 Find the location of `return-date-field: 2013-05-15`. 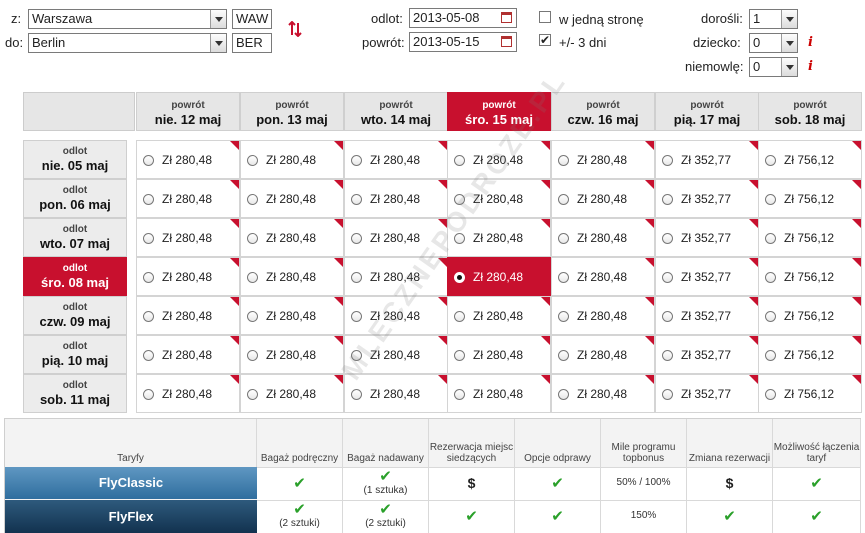

return-date-field: 2013-05-15 is located at coordinates (463, 42).